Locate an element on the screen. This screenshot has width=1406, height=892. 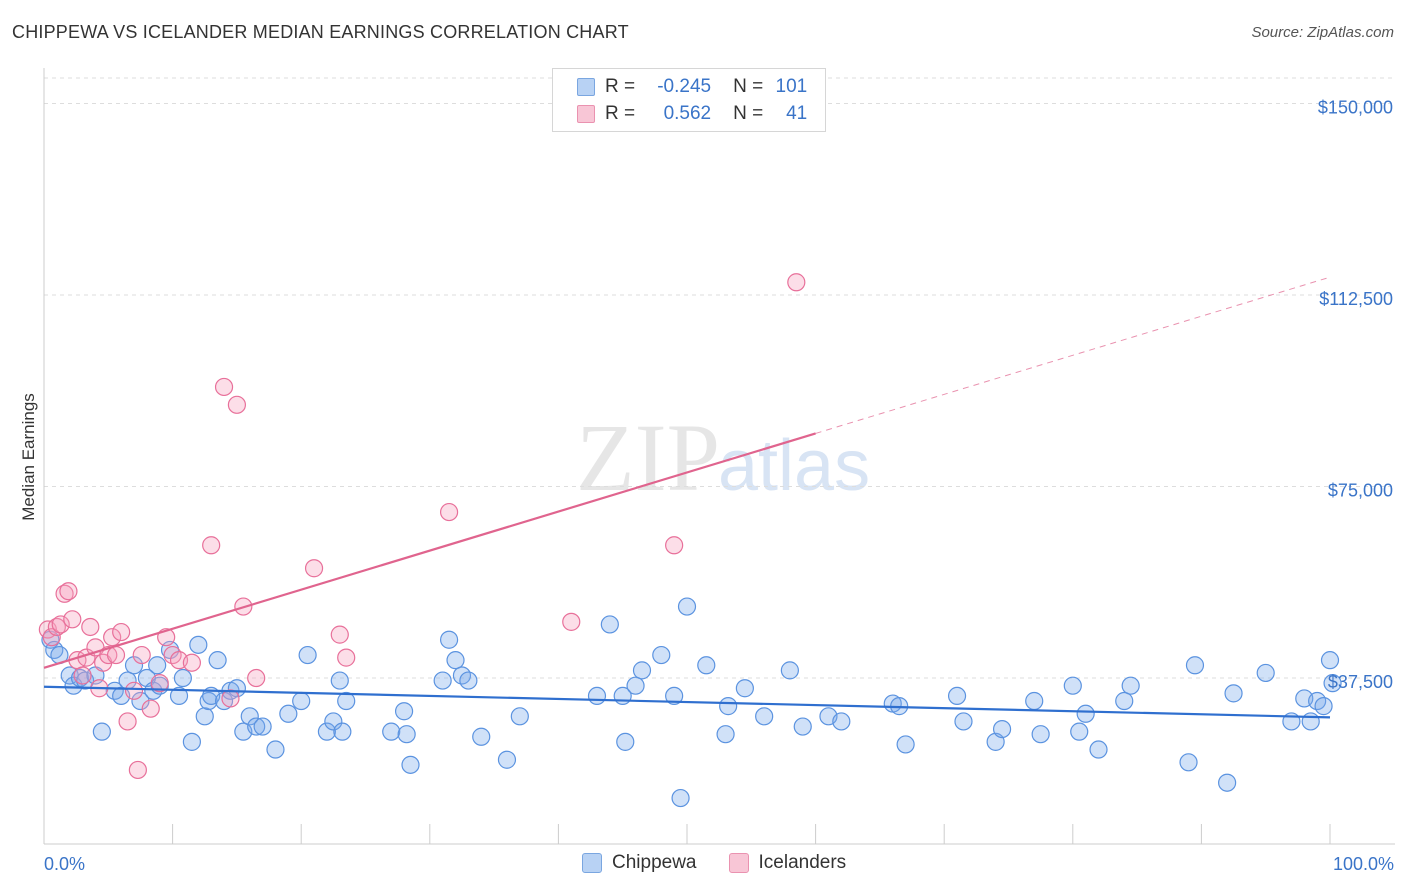
chippewa-legend-label: Chippewa is located at coordinates (654, 862).